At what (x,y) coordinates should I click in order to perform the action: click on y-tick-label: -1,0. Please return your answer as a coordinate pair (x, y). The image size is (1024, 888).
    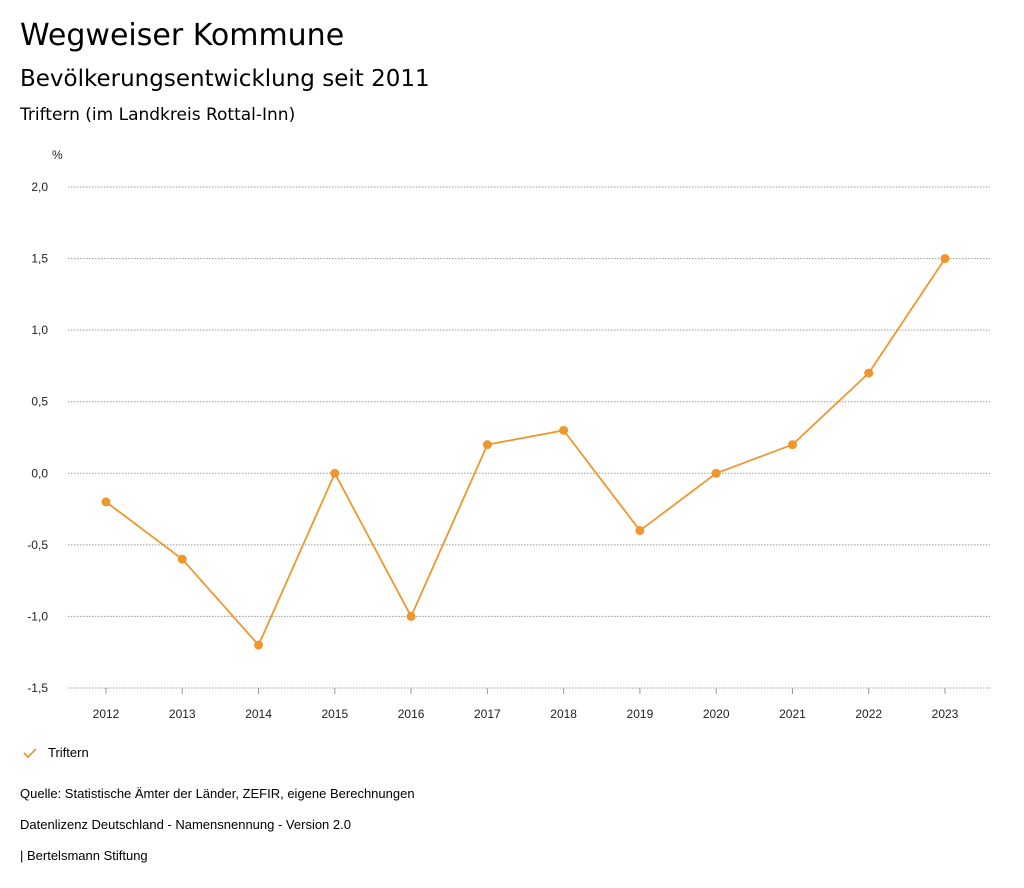
    Looking at the image, I should click on (37, 616).